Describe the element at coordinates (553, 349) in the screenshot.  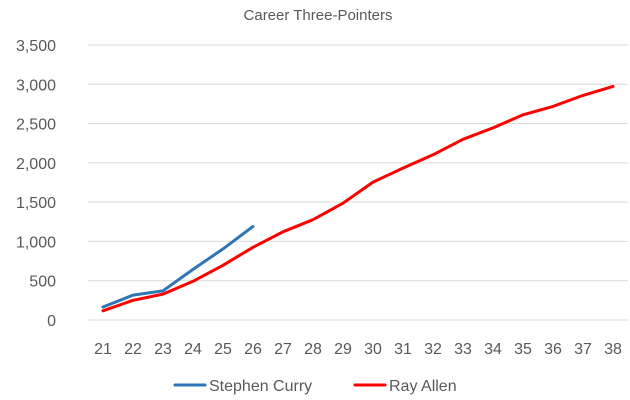
I see `x-tick-label: 36` at that location.